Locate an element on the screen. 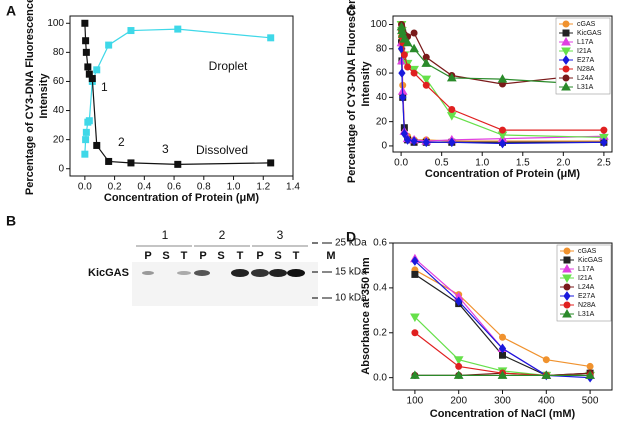 Image resolution: width=642 pixels, height=425 pixels. marker-label: 15 kDa is located at coordinates (351, 272).